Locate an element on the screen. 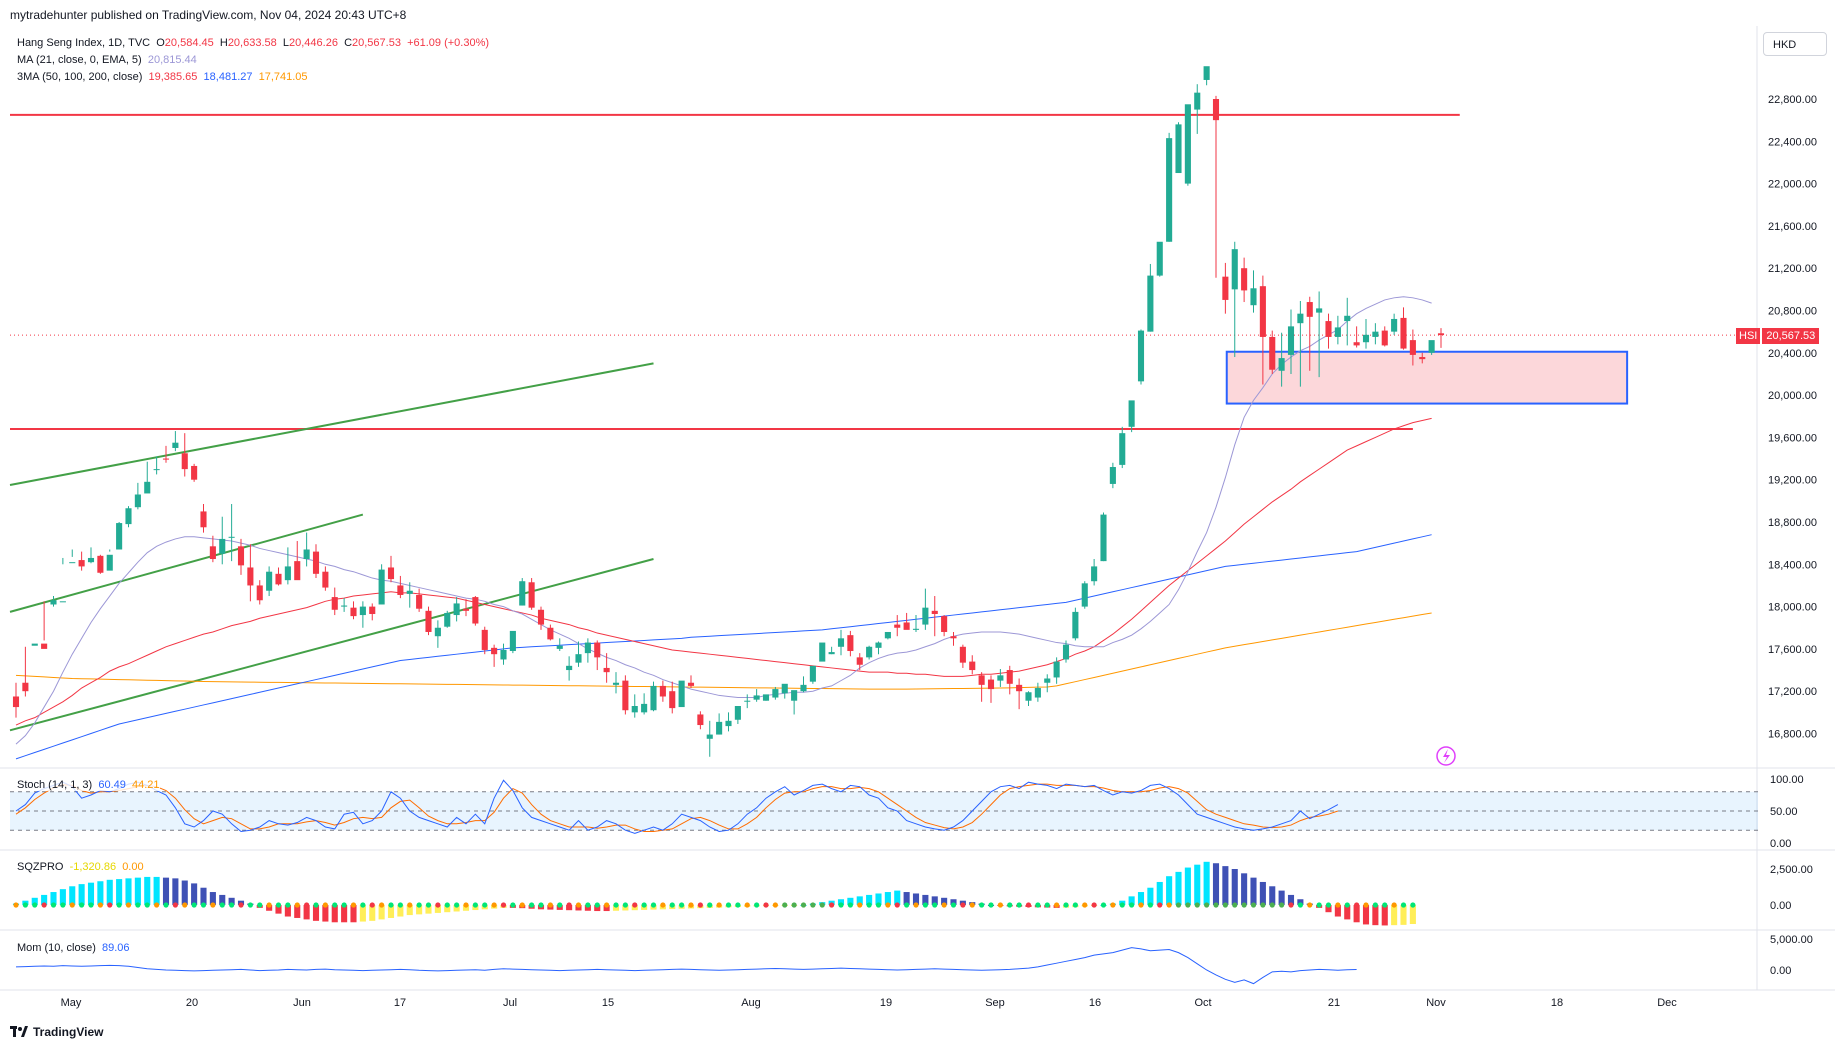  time-tick-label: 17 is located at coordinates (400, 1003).